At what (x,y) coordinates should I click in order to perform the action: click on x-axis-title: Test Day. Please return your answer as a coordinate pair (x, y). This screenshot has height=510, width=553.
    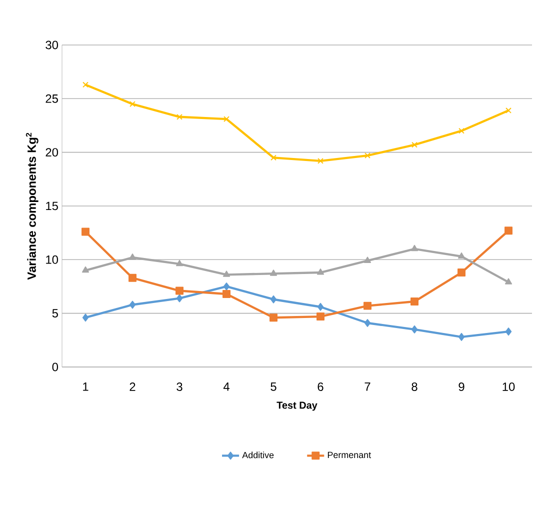
    Looking at the image, I should click on (297, 406).